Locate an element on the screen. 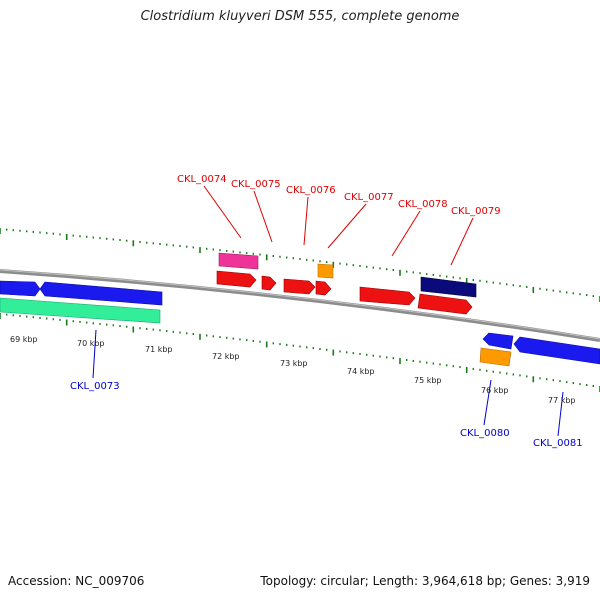 Image resolution: width=600 pixels, height=600 pixels. scale-label-72: 72 kbp is located at coordinates (226, 356).